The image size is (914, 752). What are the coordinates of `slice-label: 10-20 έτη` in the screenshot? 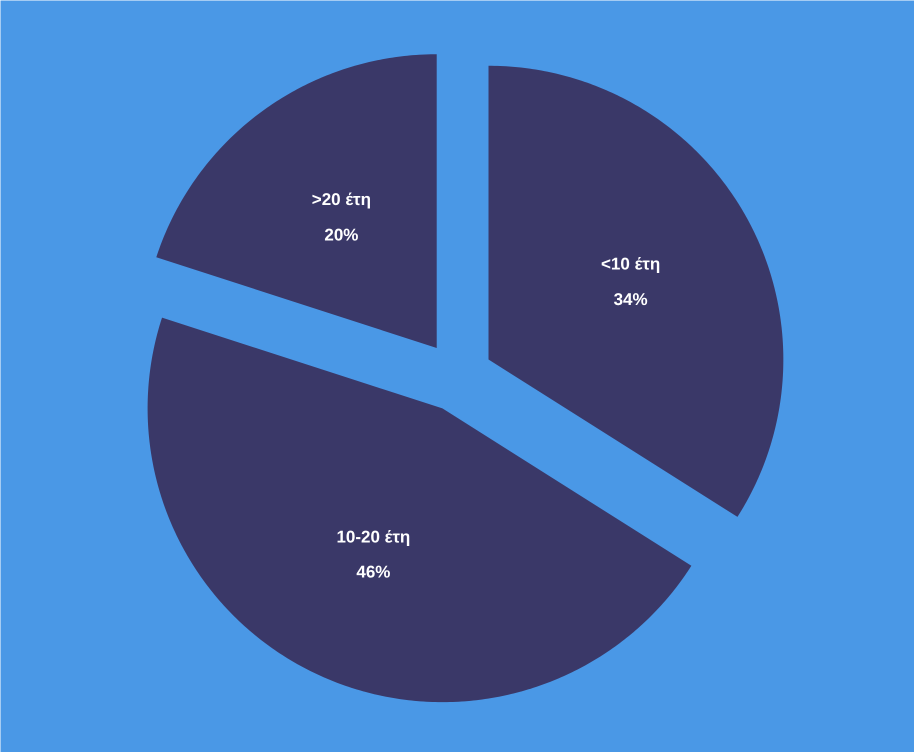 It's located at (373, 536).